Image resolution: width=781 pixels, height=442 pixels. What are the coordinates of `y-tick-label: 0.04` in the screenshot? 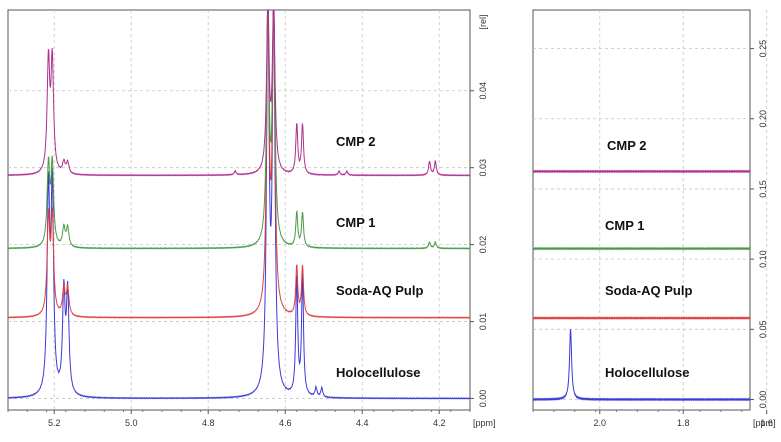 It's located at (483, 91).